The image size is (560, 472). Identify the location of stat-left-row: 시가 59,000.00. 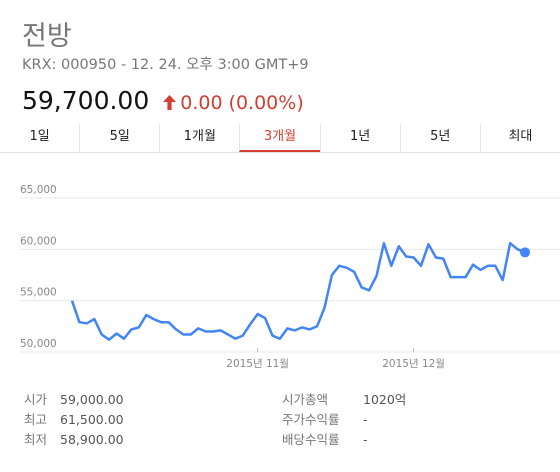
(74, 400).